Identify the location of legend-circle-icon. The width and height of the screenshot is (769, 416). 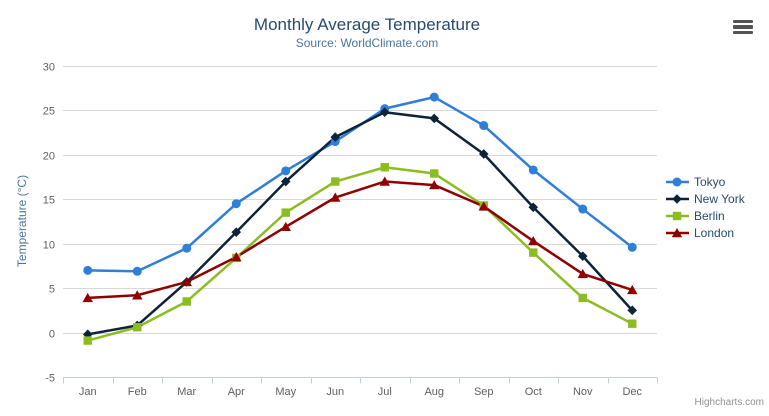
(677, 181).